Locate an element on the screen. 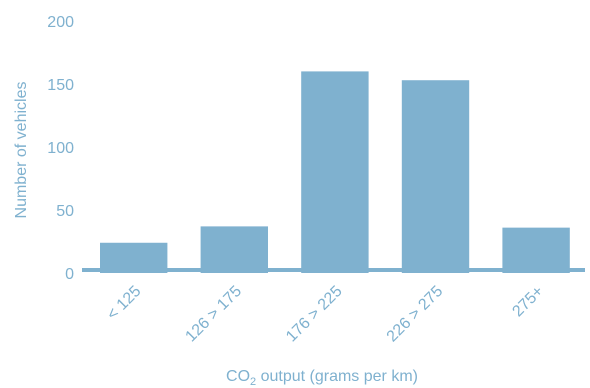  x-axis-title: CO2 output (grams per km) is located at coordinates (322, 378).